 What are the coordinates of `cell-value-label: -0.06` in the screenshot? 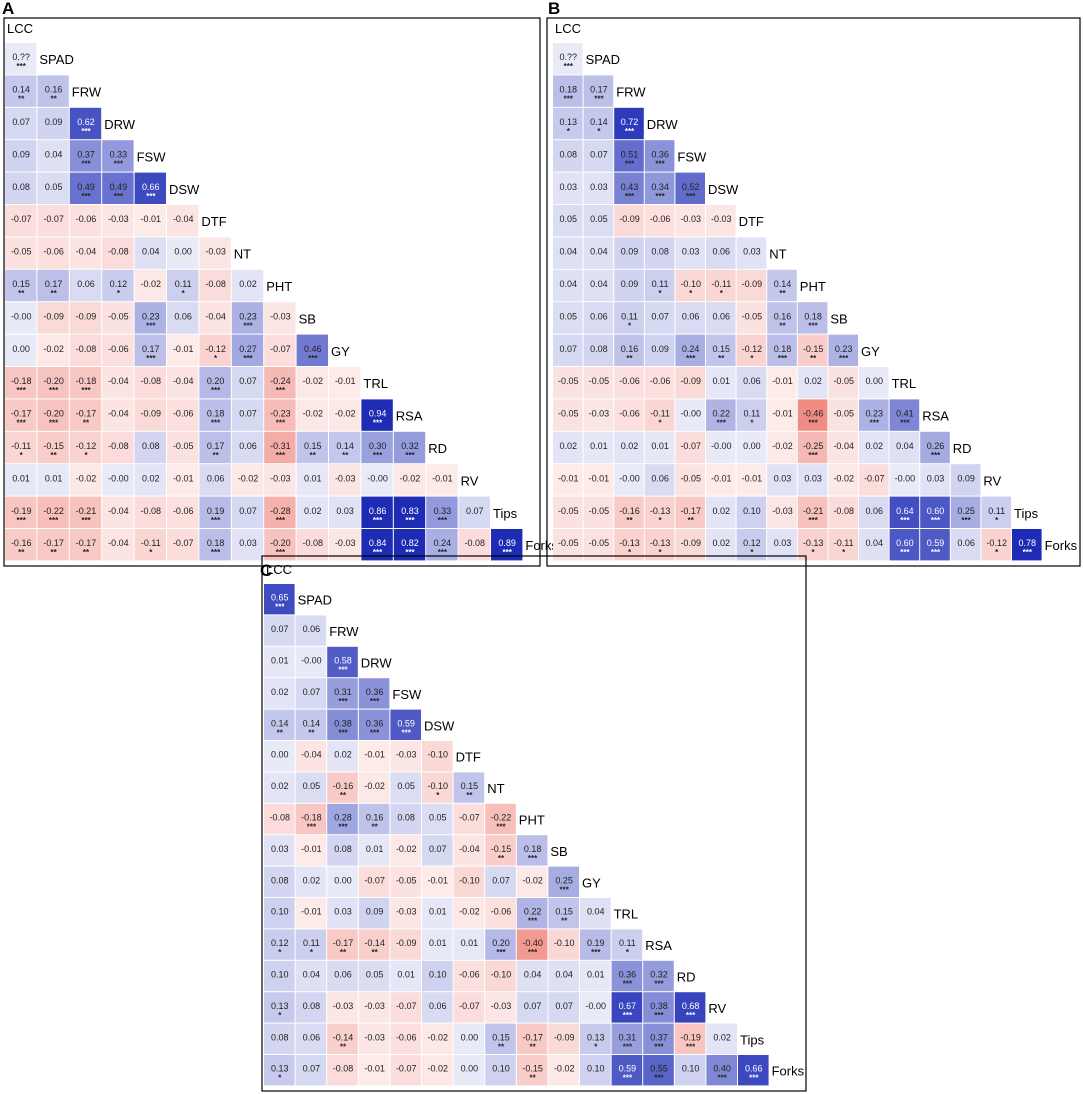 It's located at (629, 381).